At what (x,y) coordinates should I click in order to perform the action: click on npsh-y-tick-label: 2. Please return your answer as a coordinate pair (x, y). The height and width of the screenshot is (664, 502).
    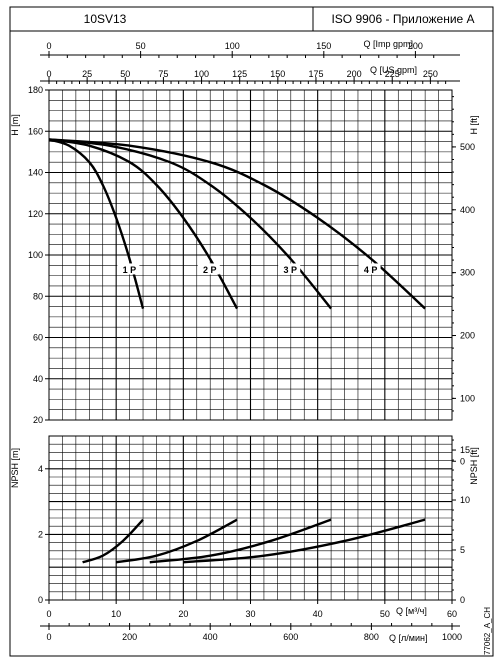
    Looking at the image, I should click on (40, 534).